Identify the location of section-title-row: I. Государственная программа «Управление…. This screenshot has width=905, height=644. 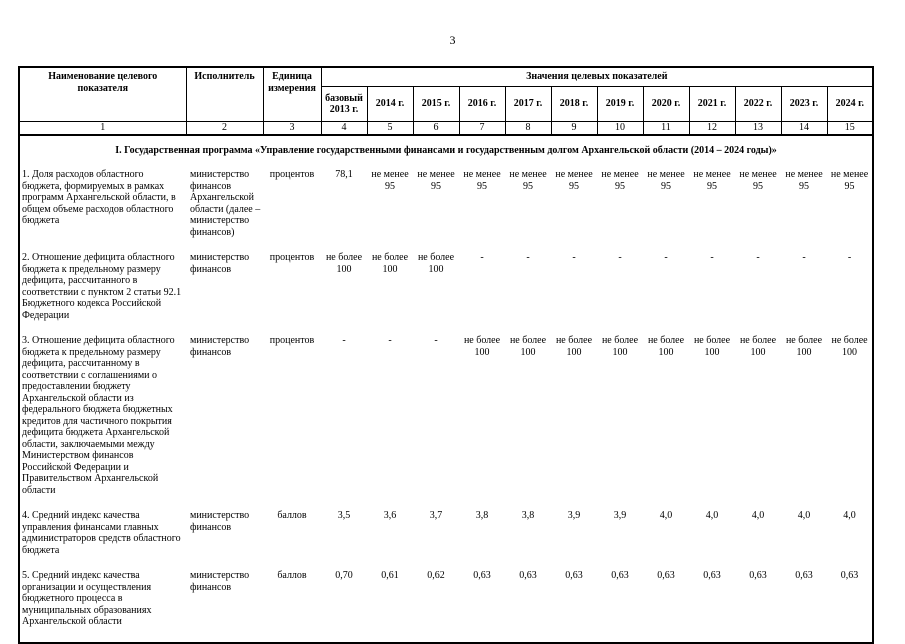
(446, 152).